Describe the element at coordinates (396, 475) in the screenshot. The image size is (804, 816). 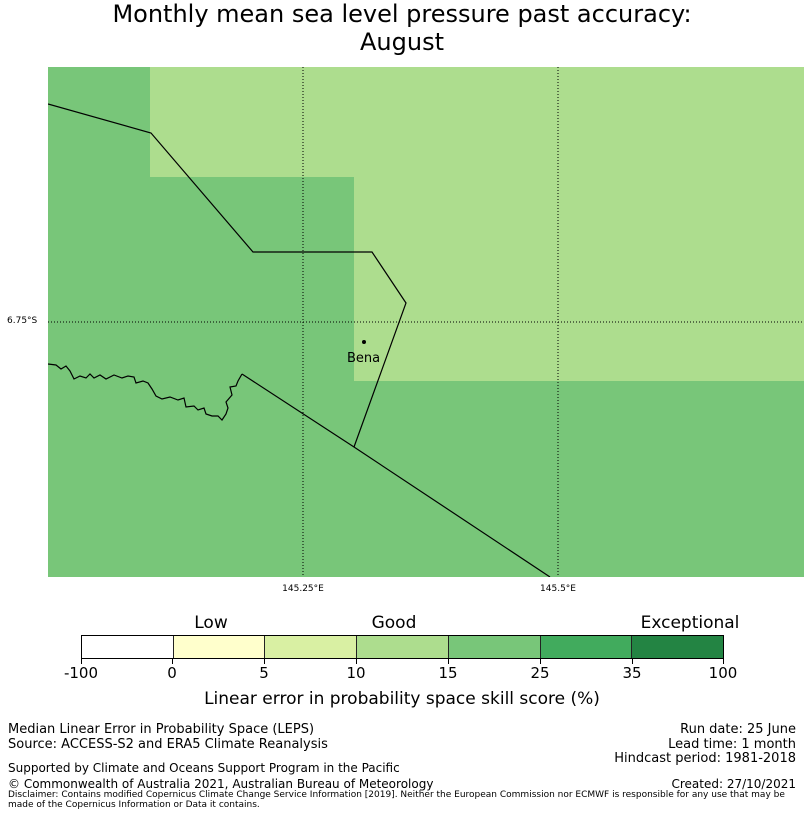
I see `province-border-lower` at that location.